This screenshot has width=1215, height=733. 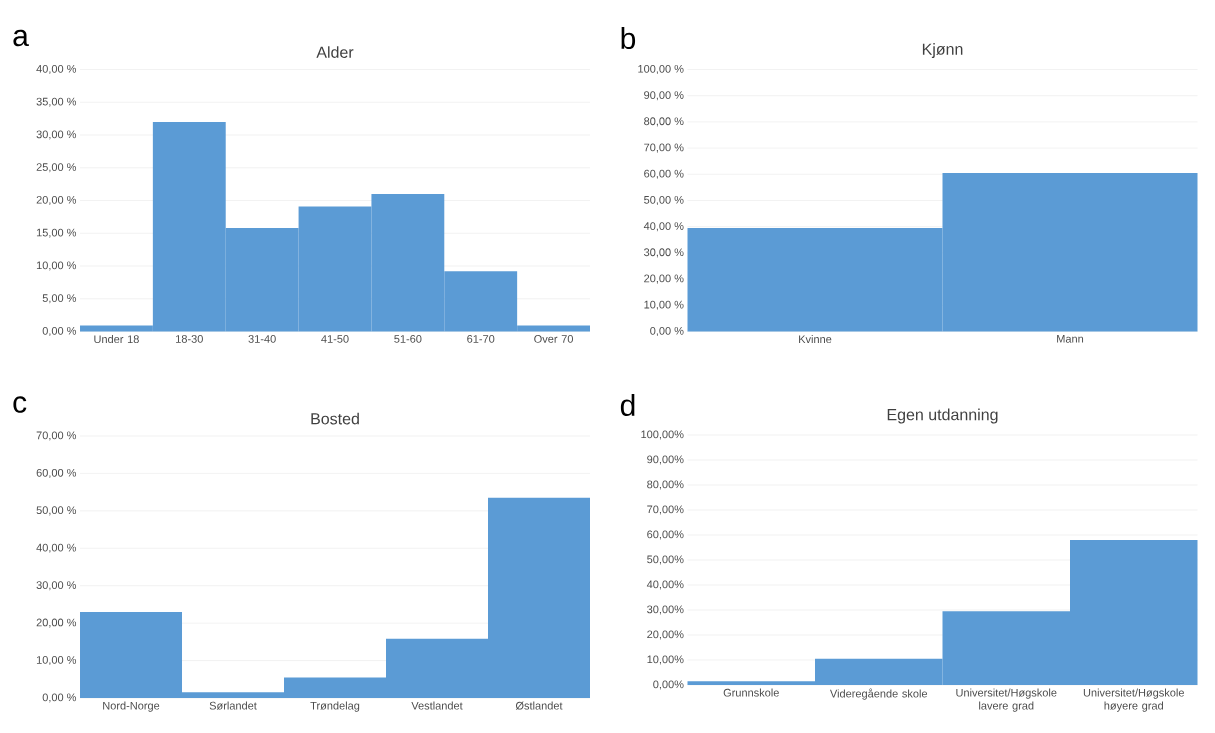 I want to click on y-tick-label: 20,00%, so click(x=665, y=635).